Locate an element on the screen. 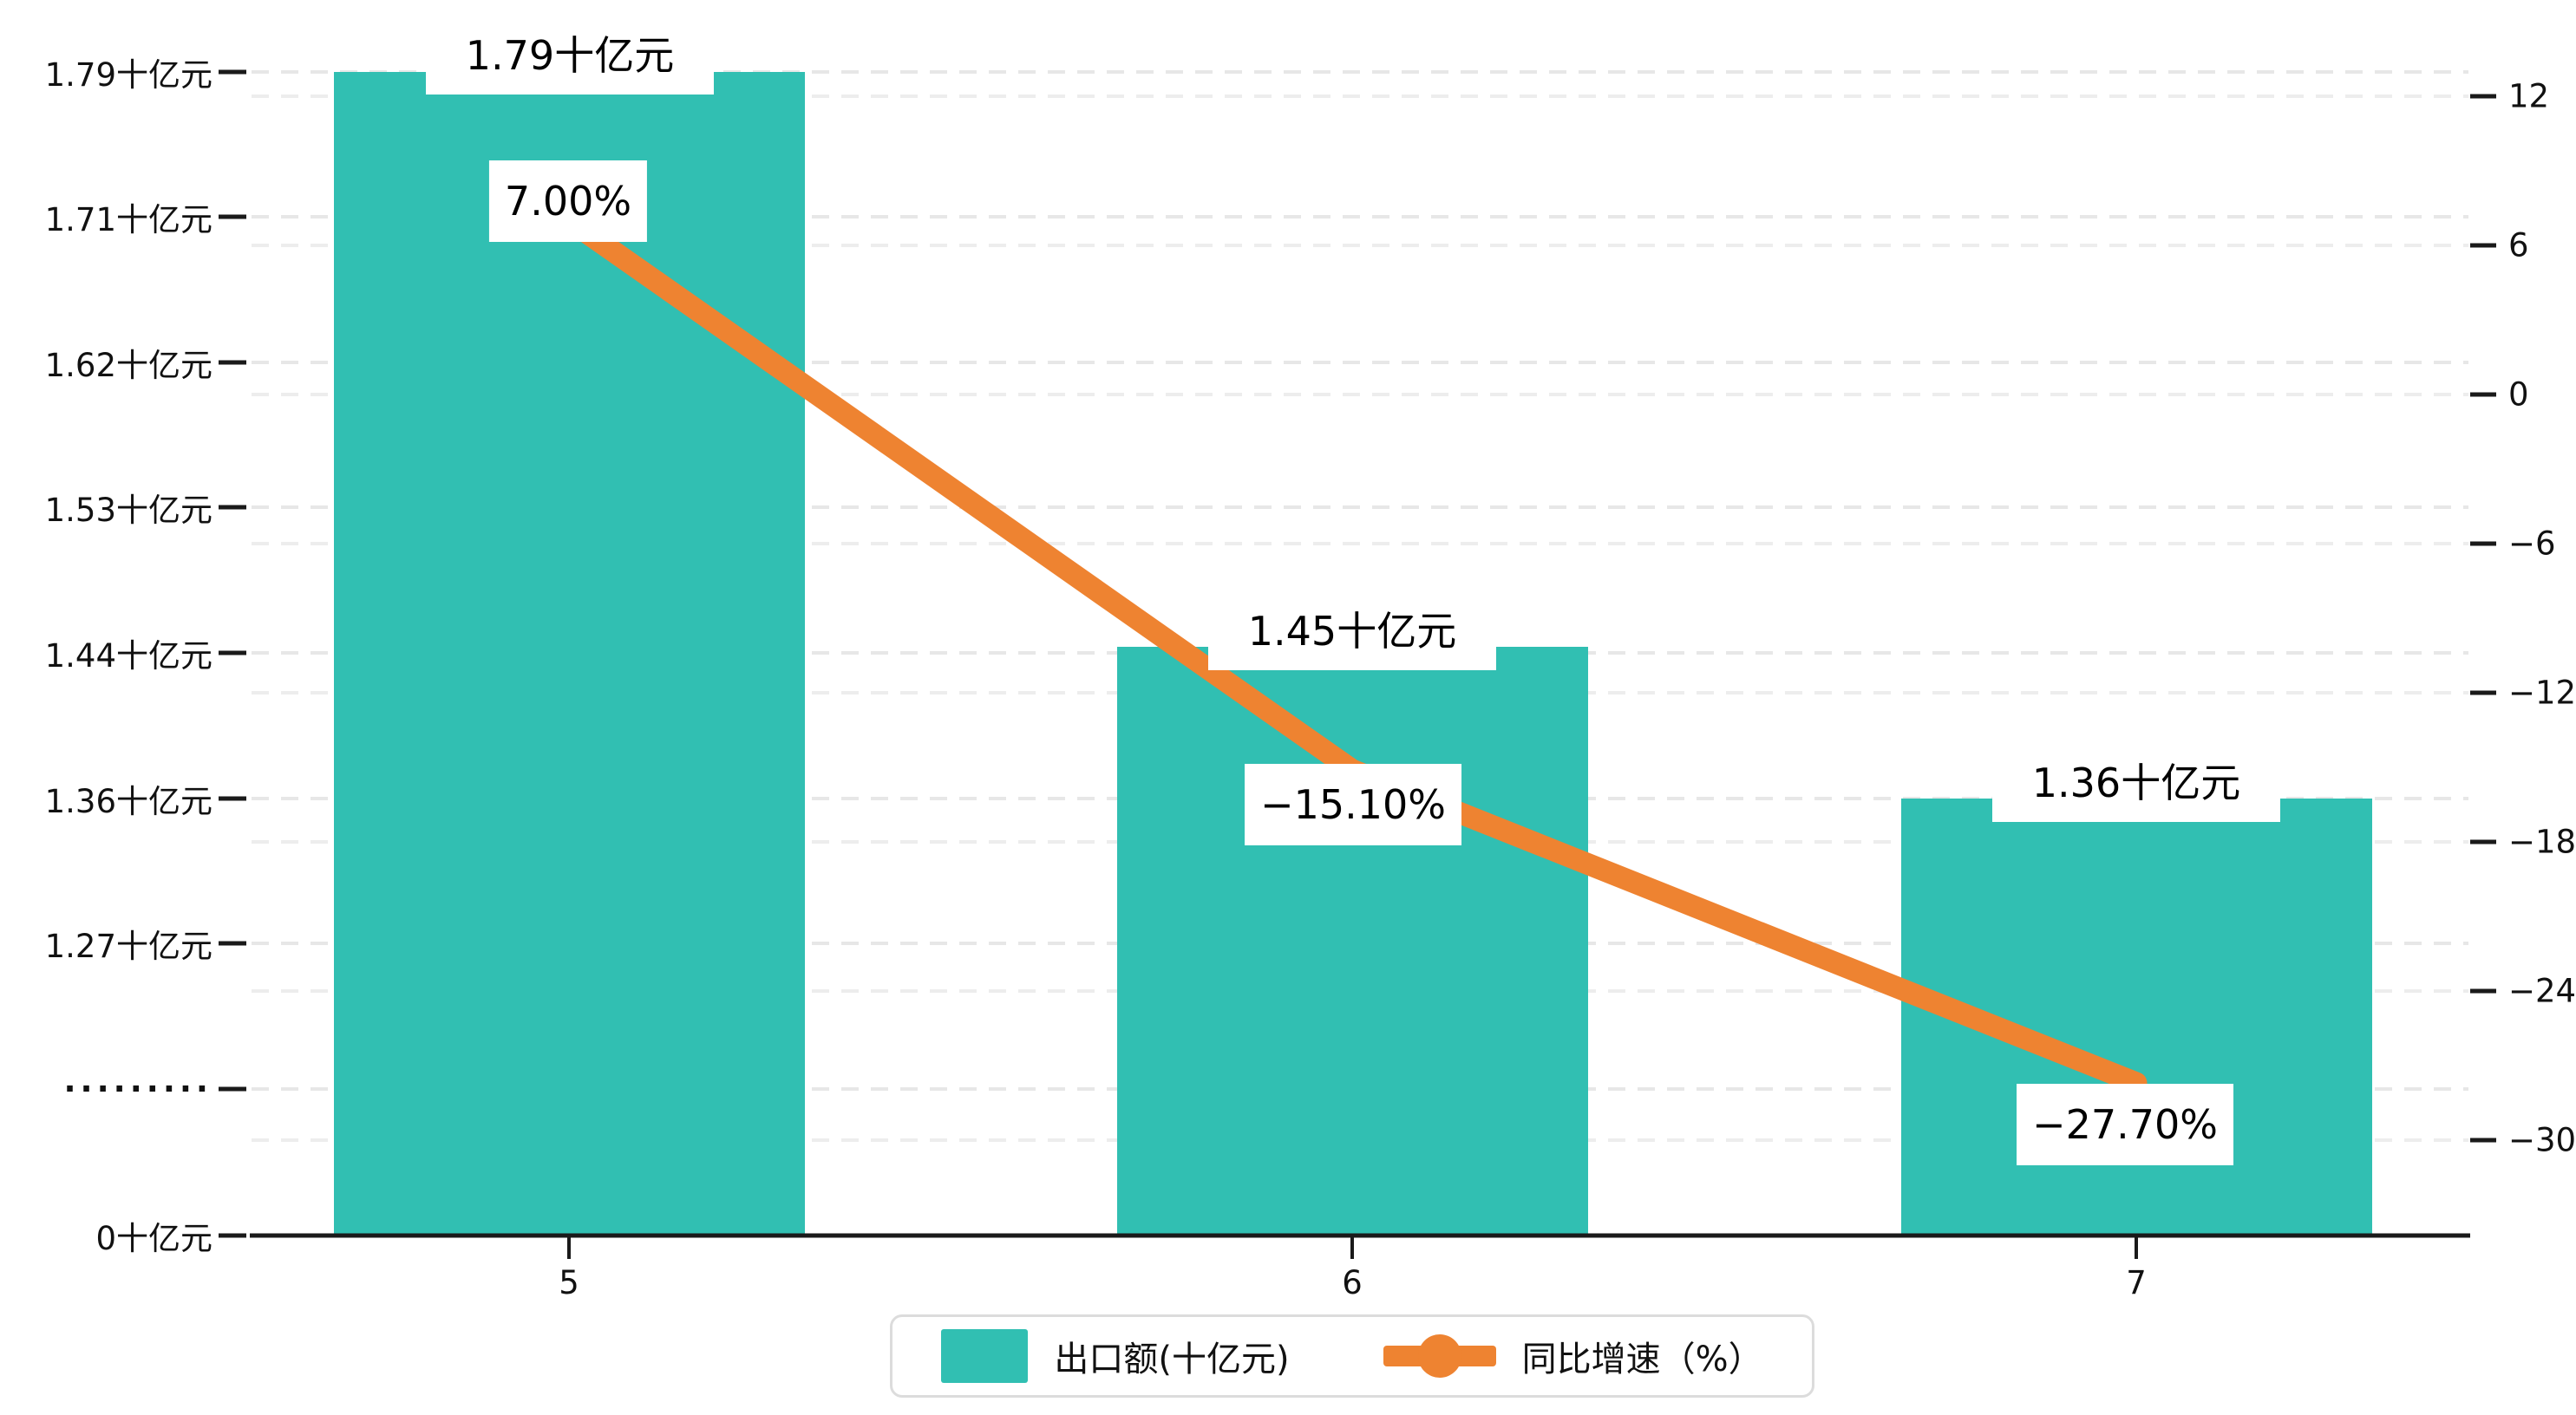 This screenshot has width=2576, height=1415. line-value-label: 7.00% is located at coordinates (568, 201).